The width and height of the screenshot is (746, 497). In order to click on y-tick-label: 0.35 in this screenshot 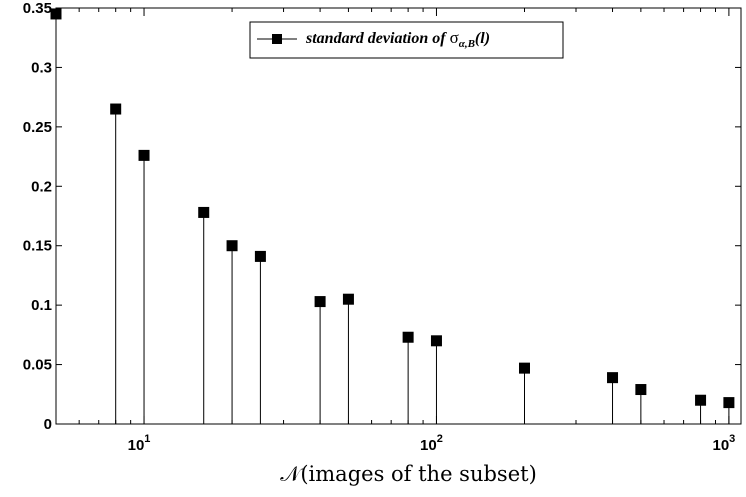, I will do `click(37, 8)`.